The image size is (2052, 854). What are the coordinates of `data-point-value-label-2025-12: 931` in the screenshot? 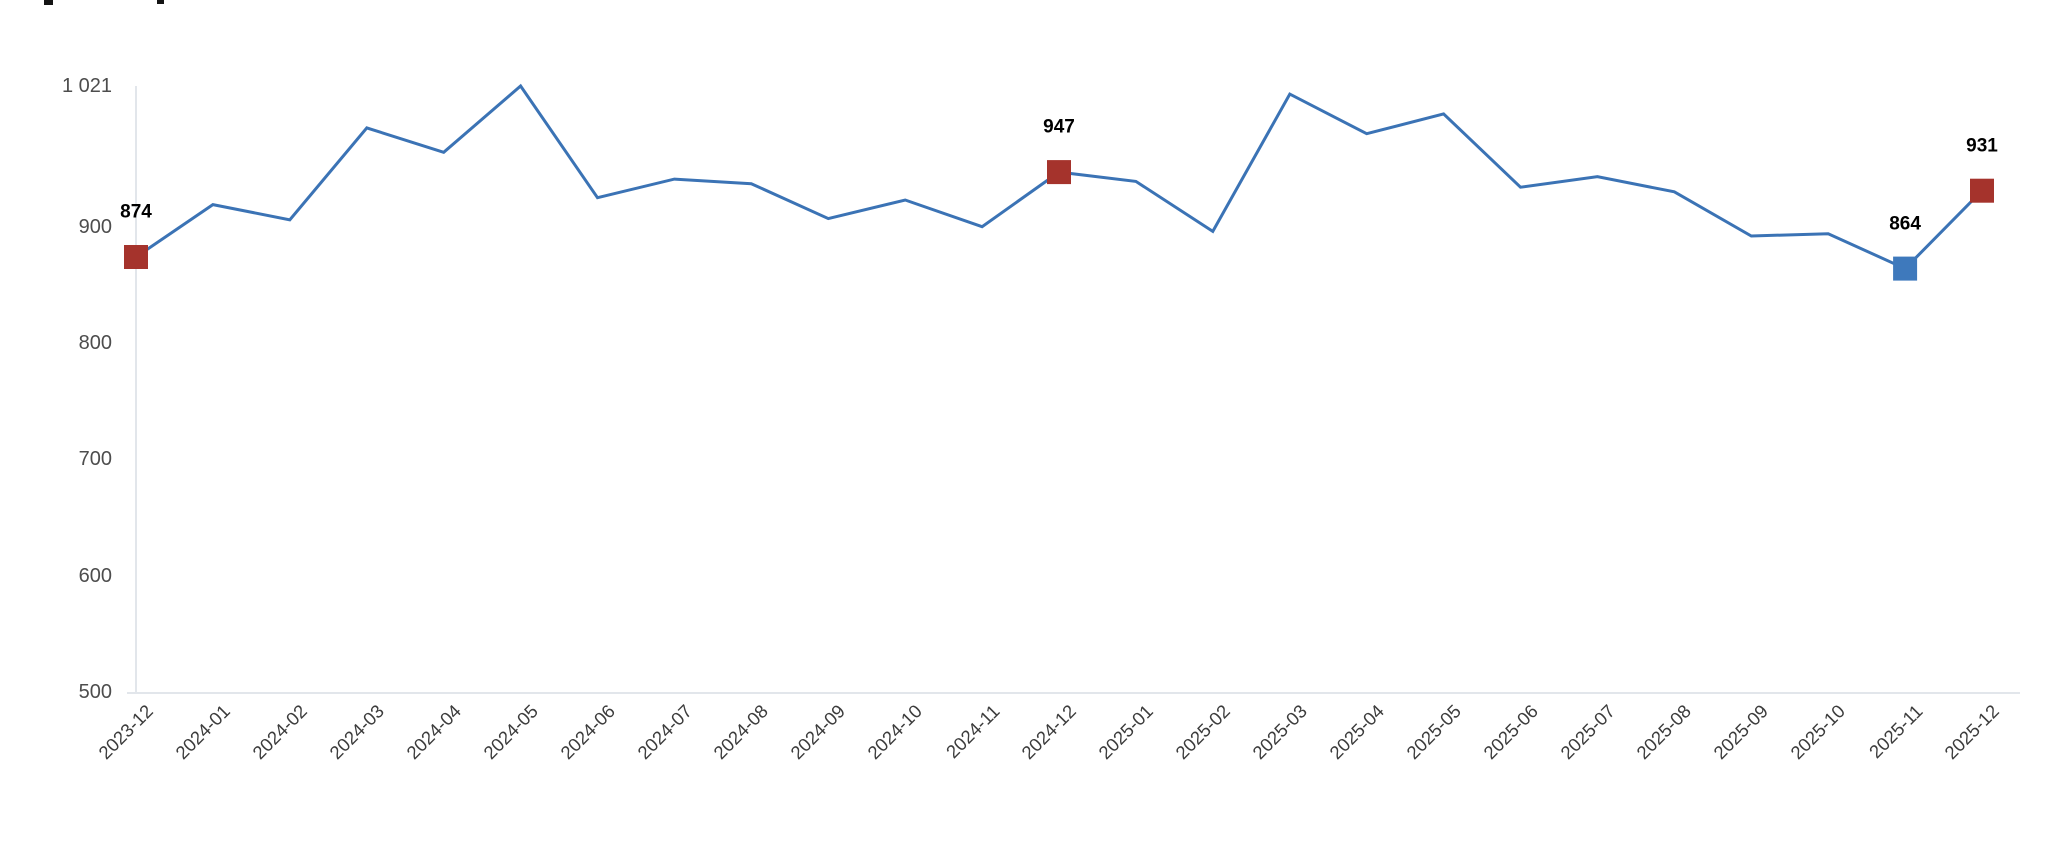 It's located at (1982, 146).